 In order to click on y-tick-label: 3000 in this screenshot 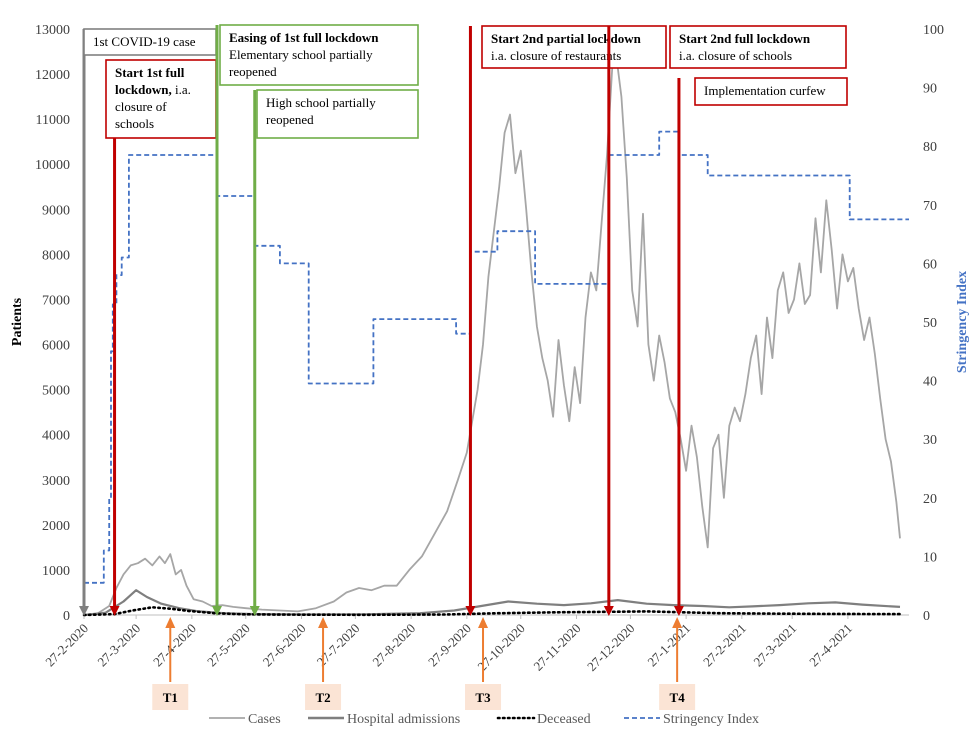, I will do `click(56, 481)`.